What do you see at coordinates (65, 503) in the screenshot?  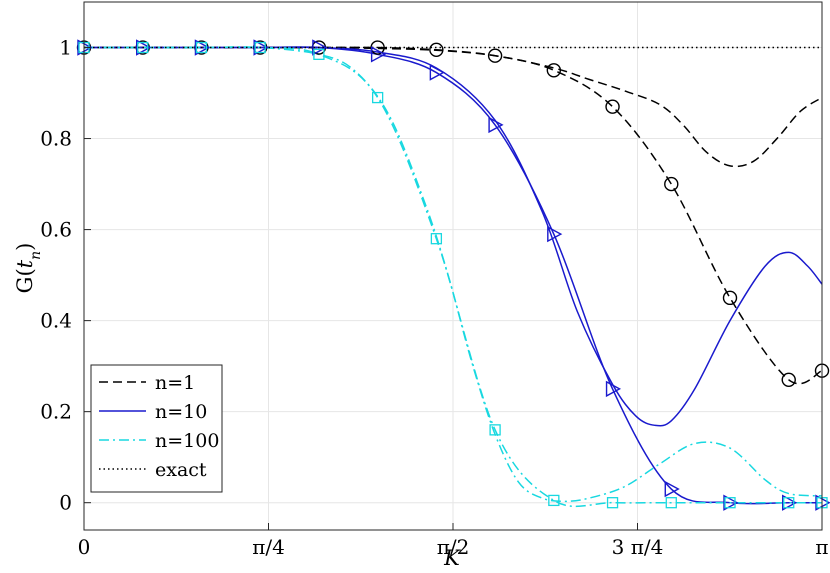 I see `y-tick-label: 0` at bounding box center [65, 503].